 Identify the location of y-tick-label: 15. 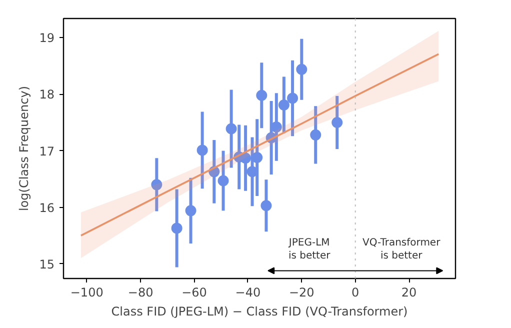
(47, 264).